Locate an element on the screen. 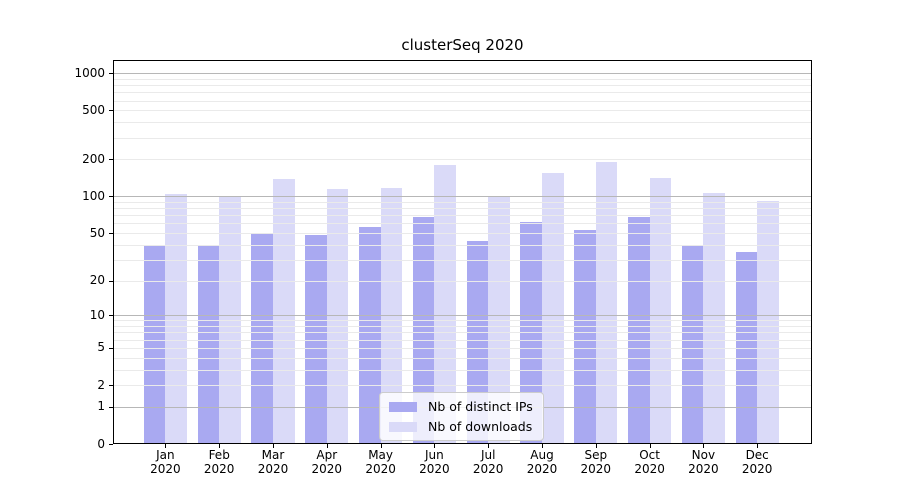  x-tick-label: Aug 2020 is located at coordinates (542, 462).